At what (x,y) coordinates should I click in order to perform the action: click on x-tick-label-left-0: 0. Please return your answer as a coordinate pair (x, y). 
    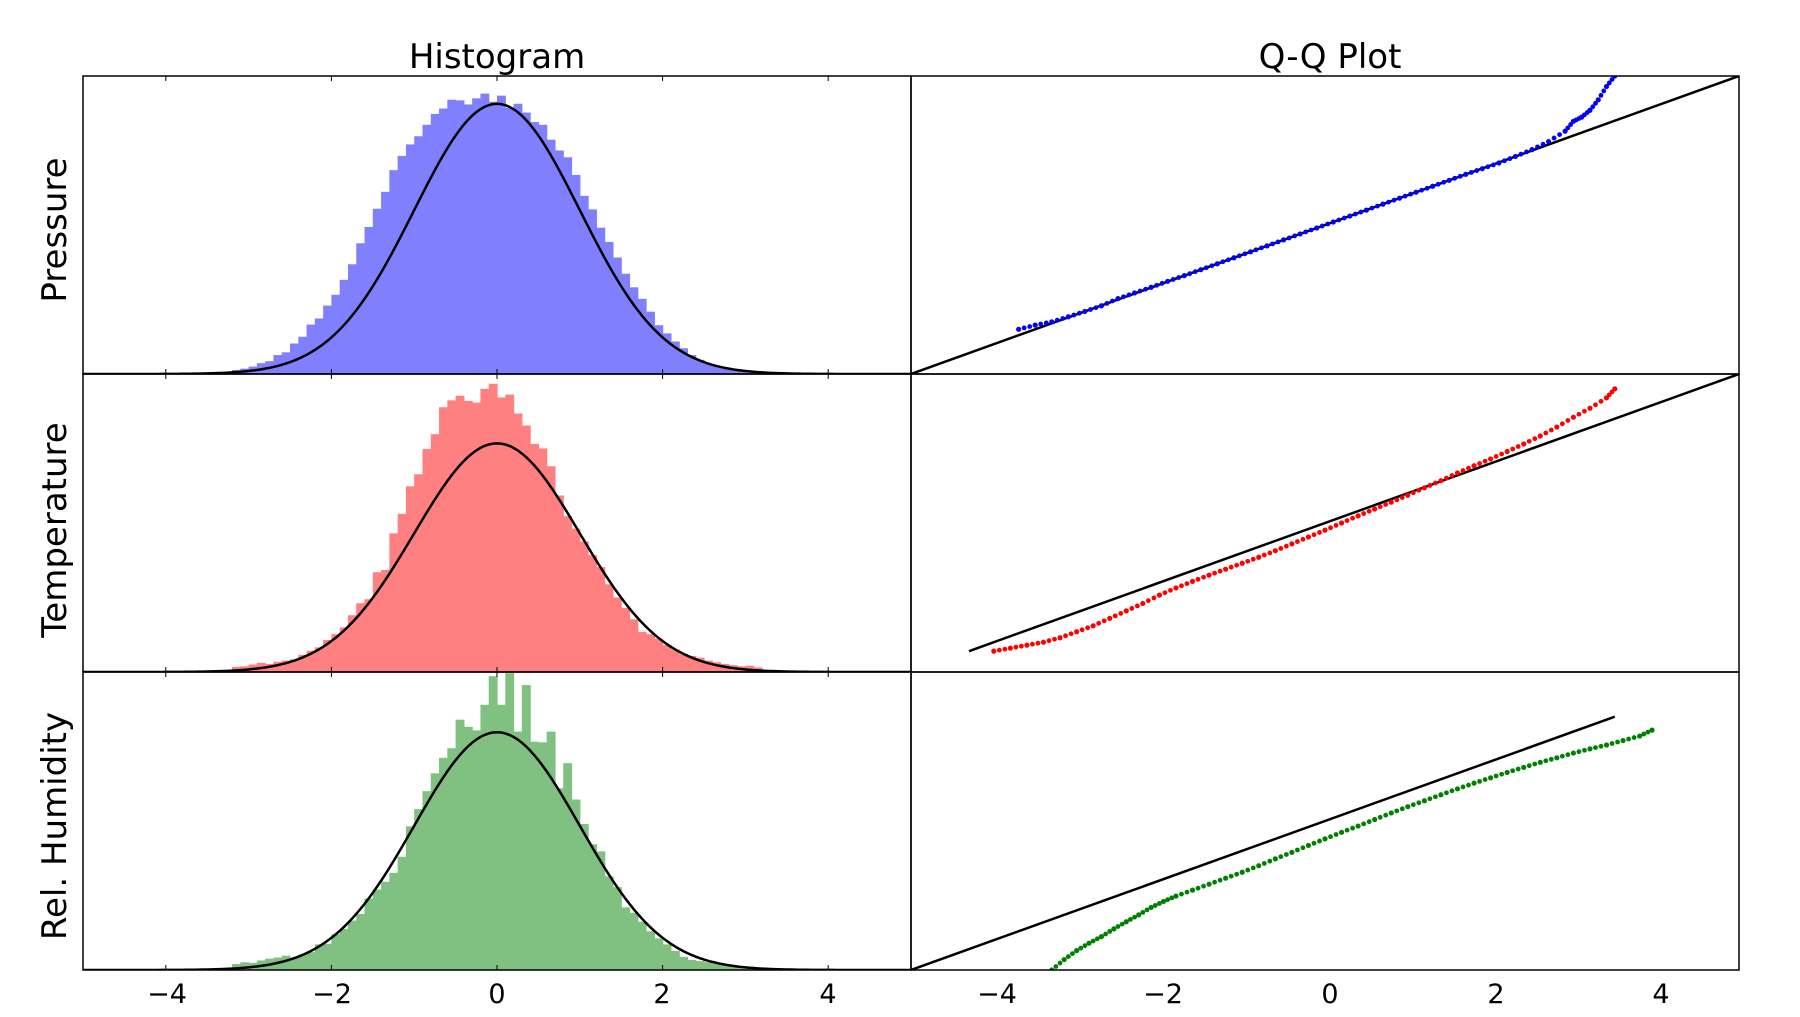
    Looking at the image, I should click on (496, 994).